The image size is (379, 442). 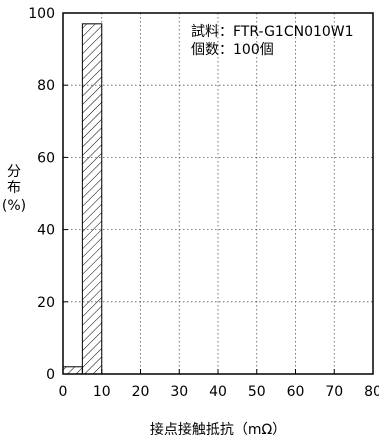 What do you see at coordinates (41, 14) in the screenshot?
I see `y-tick-label: 100` at bounding box center [41, 14].